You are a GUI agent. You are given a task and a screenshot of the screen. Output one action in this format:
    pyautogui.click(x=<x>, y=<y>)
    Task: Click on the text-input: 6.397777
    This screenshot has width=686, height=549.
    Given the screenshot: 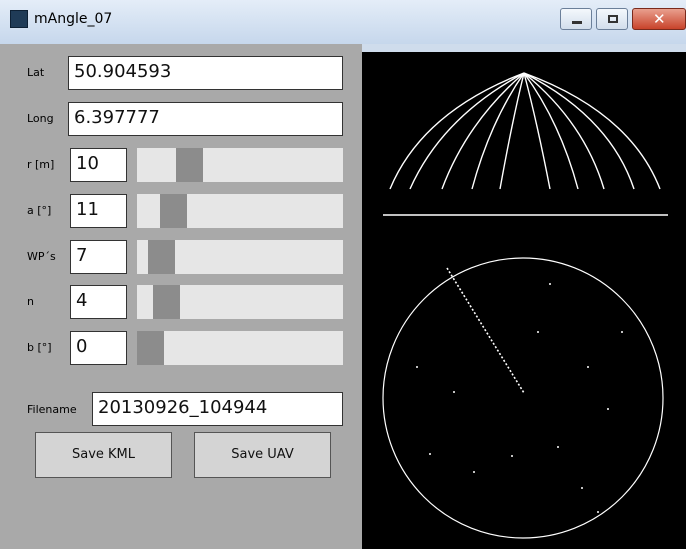 What is the action you would take?
    pyautogui.click(x=205, y=119)
    